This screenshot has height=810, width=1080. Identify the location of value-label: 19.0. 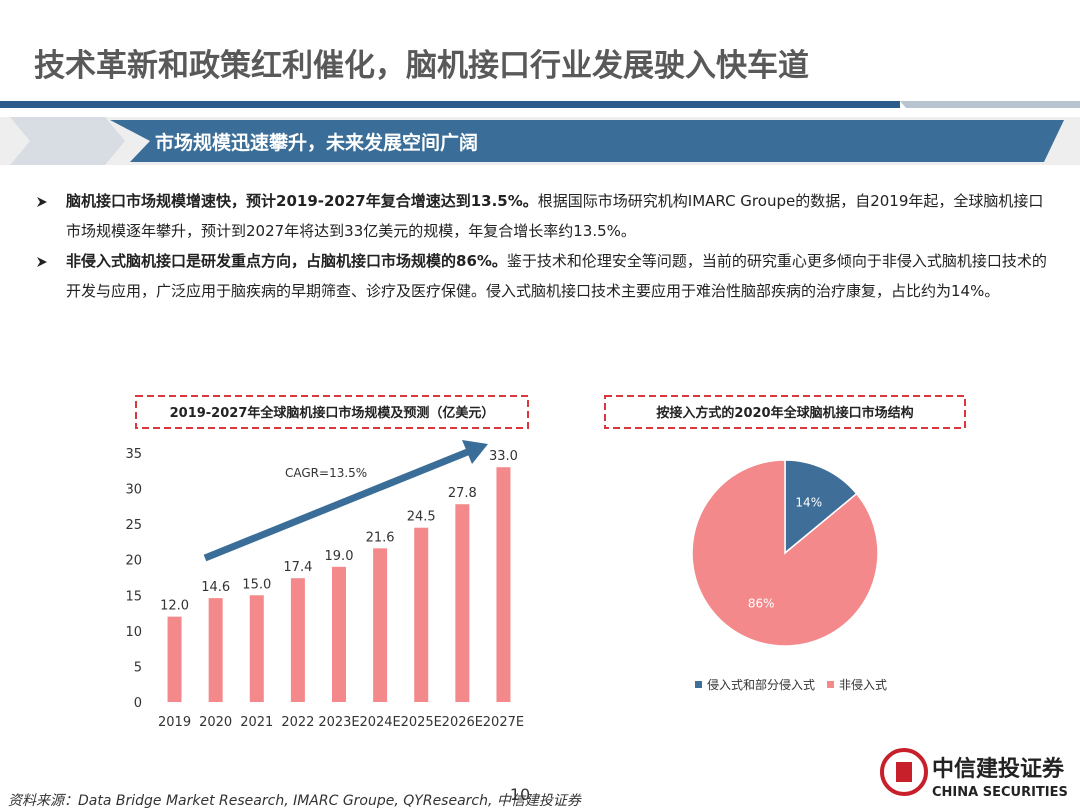
(339, 556).